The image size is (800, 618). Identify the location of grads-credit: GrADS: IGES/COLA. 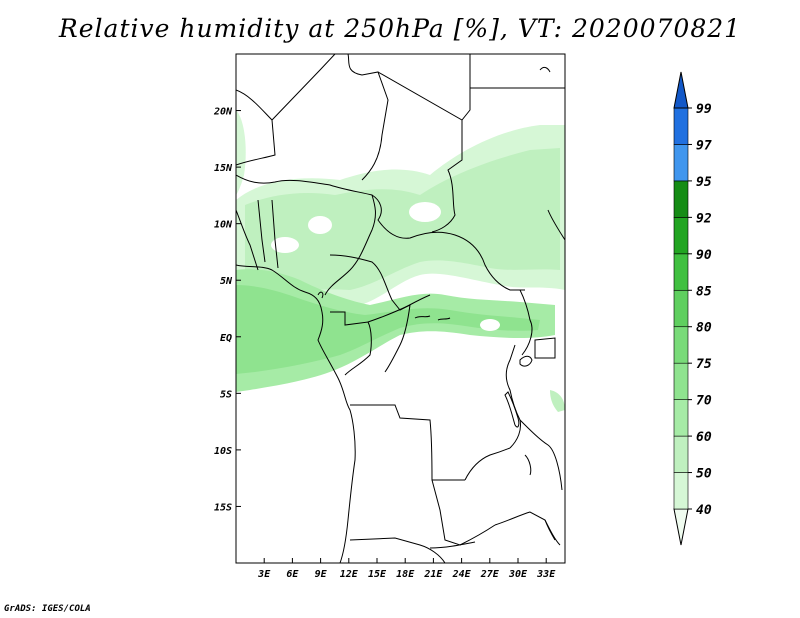
(47, 609).